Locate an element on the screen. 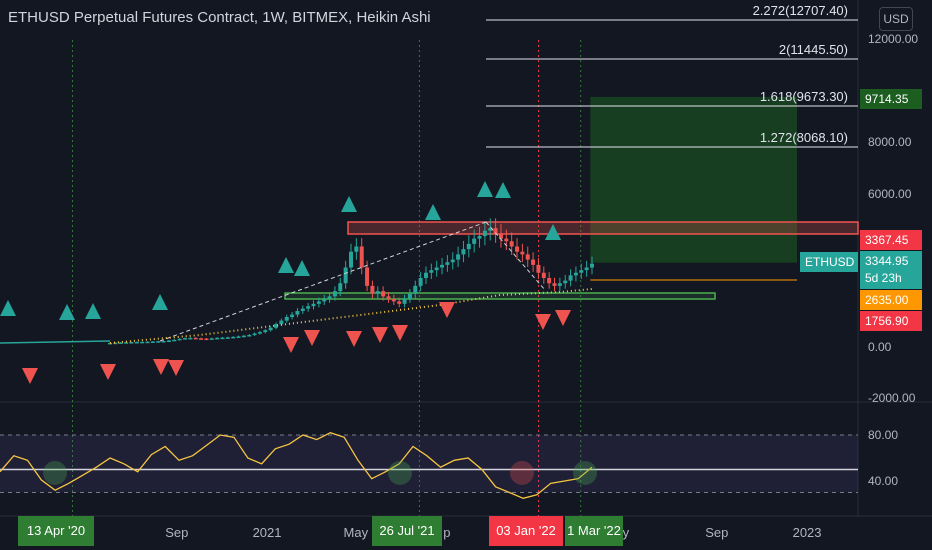 The height and width of the screenshot is (550, 932). price-level-badge: 3367.45 is located at coordinates (891, 240).